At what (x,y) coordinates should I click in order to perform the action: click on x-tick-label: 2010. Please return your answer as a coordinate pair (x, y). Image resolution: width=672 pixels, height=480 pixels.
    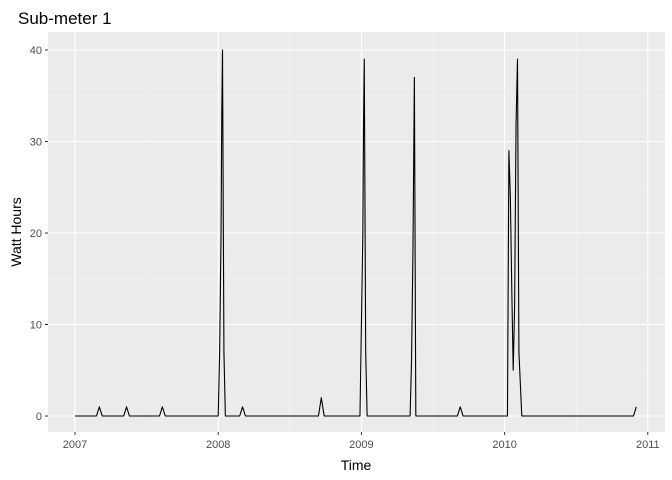
    Looking at the image, I should click on (504, 445).